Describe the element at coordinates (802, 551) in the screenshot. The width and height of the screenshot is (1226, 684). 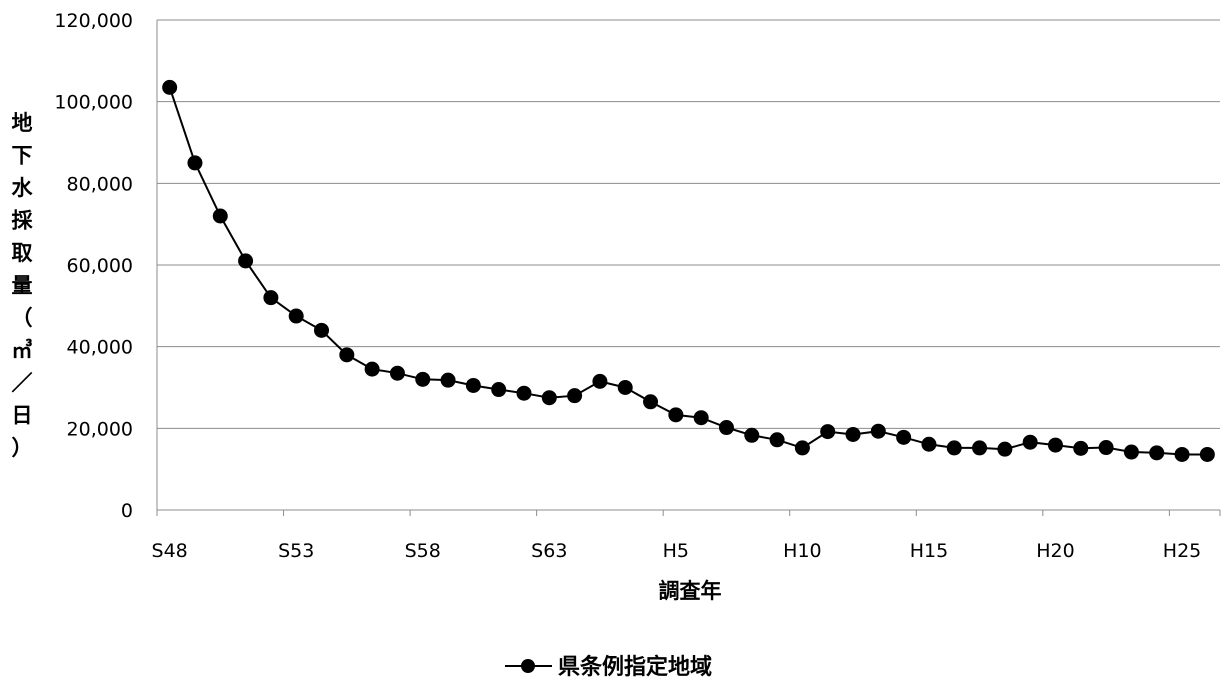
I see `x-tick-label: H10` at that location.